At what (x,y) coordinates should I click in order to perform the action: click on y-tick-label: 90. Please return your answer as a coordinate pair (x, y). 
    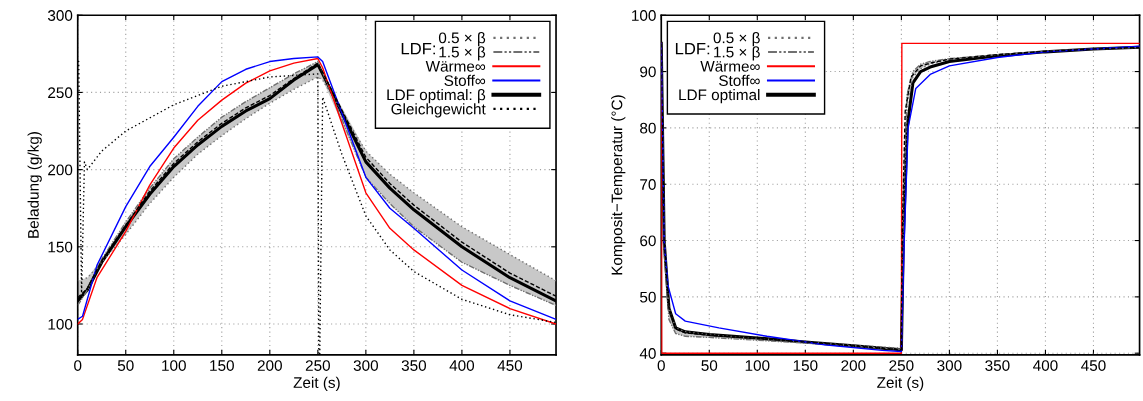
    Looking at the image, I should click on (648, 72).